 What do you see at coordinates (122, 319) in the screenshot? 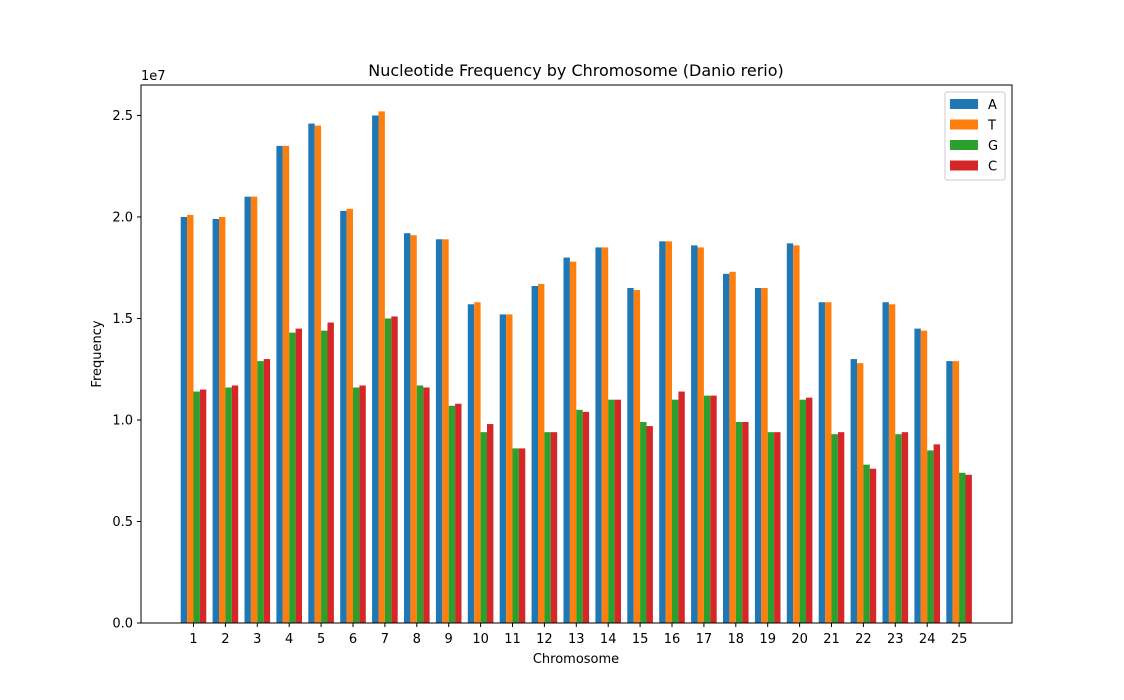
I see `y-tick-label: 1.5` at bounding box center [122, 319].